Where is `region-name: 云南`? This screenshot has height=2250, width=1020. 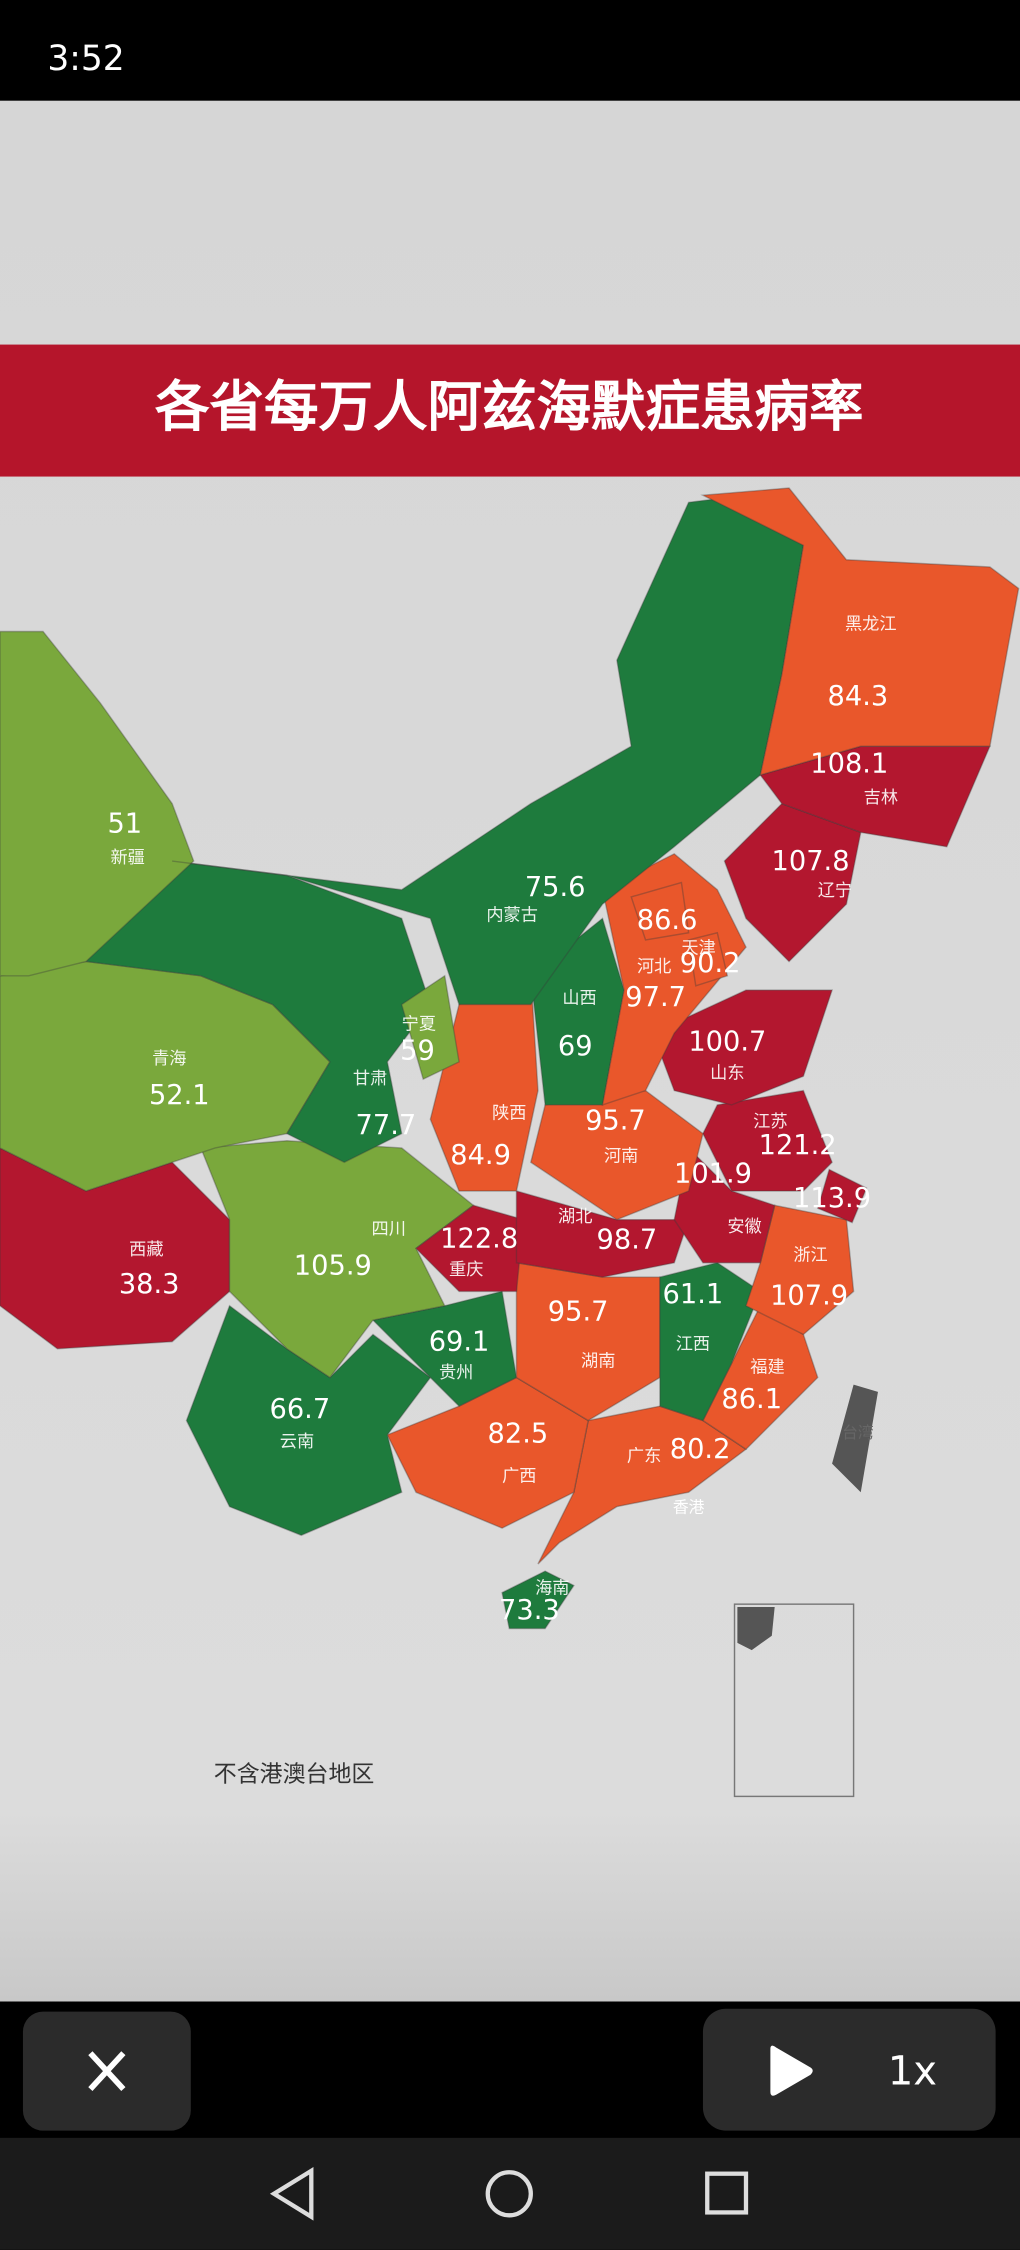
region-name: 云南 is located at coordinates (297, 1442).